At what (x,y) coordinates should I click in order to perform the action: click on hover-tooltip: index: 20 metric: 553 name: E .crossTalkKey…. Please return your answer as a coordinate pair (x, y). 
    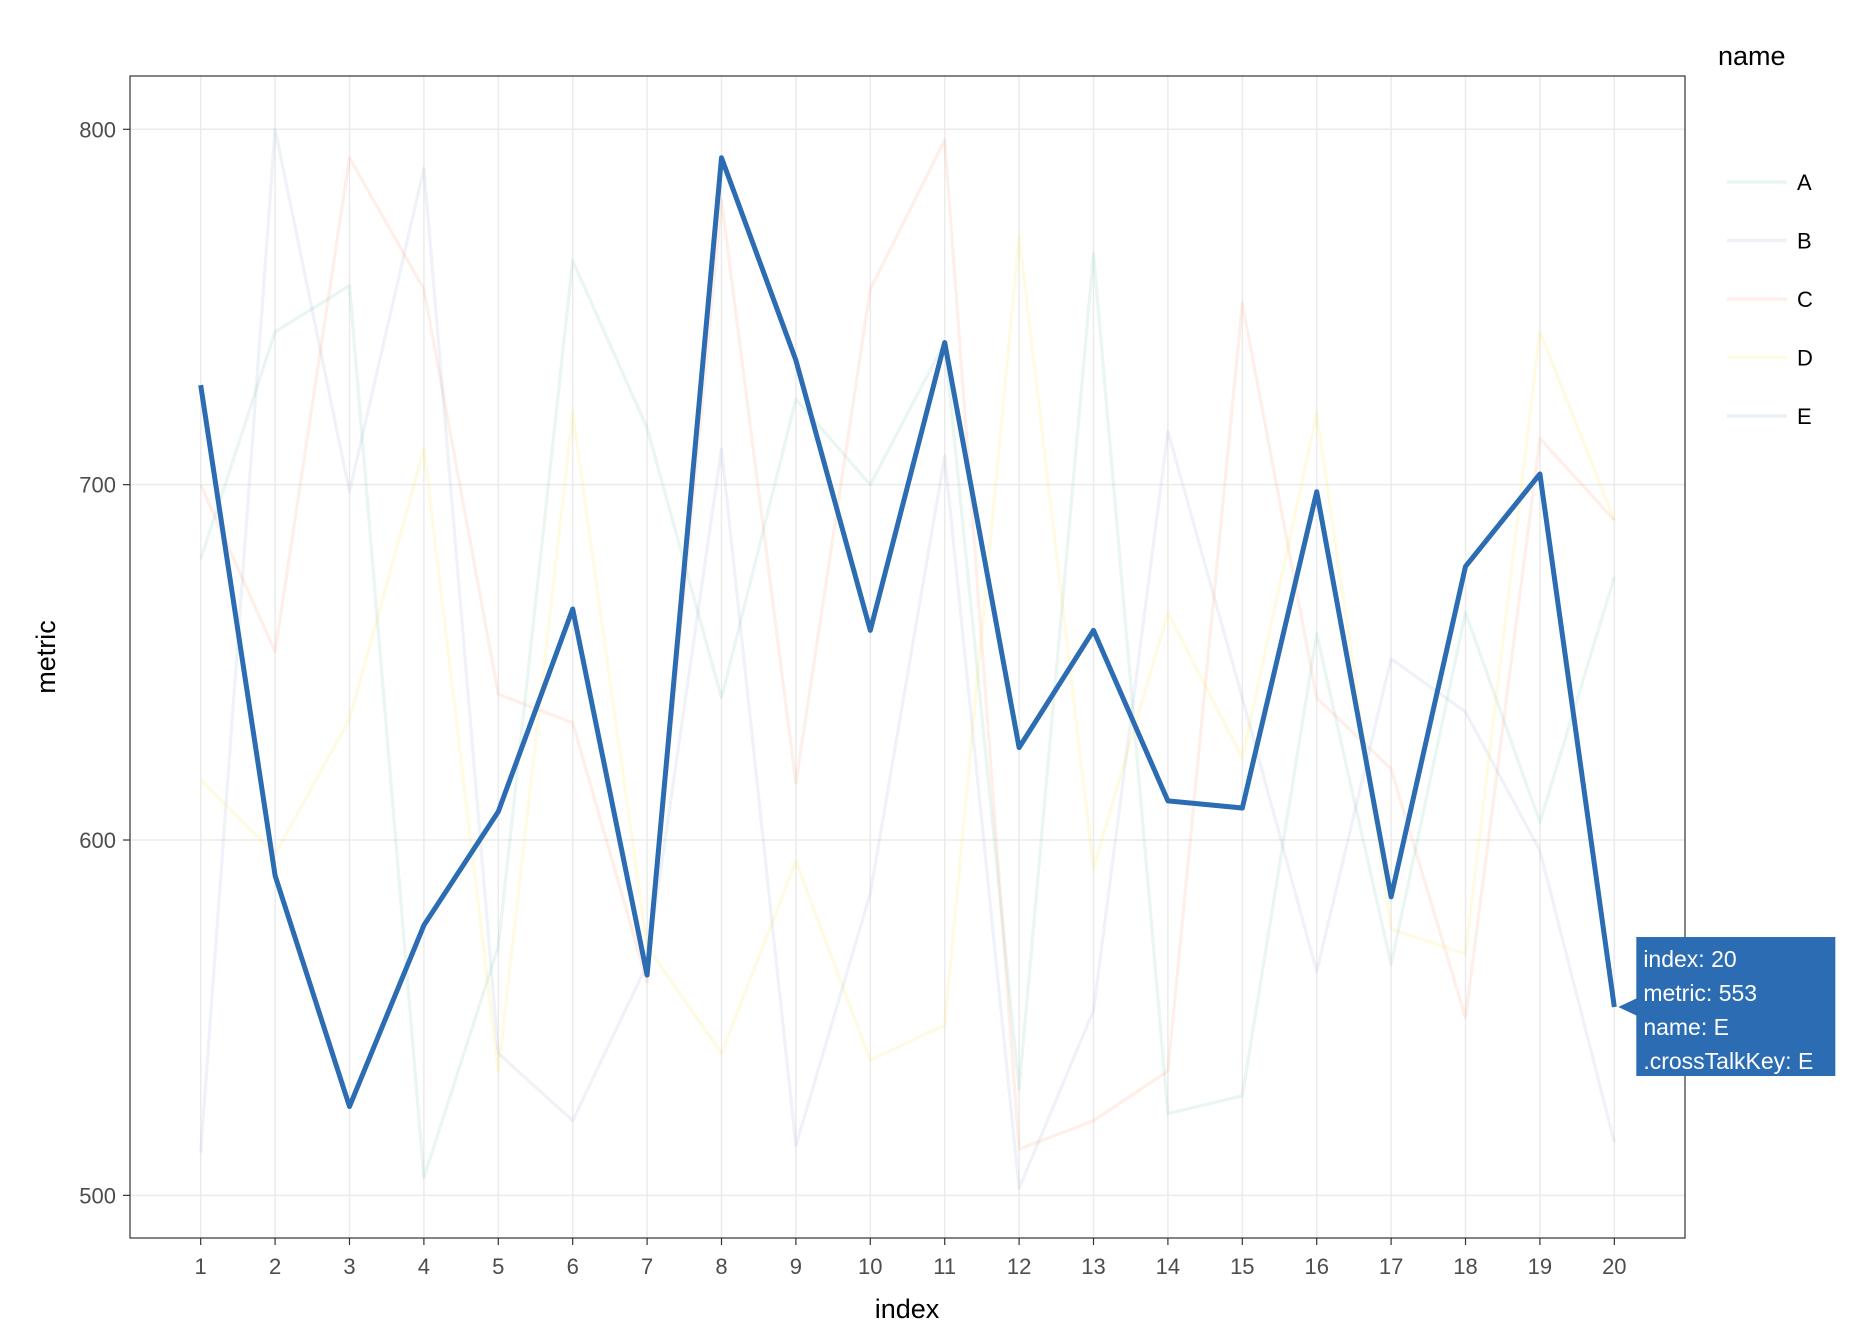
    Looking at the image, I should click on (1727, 1007).